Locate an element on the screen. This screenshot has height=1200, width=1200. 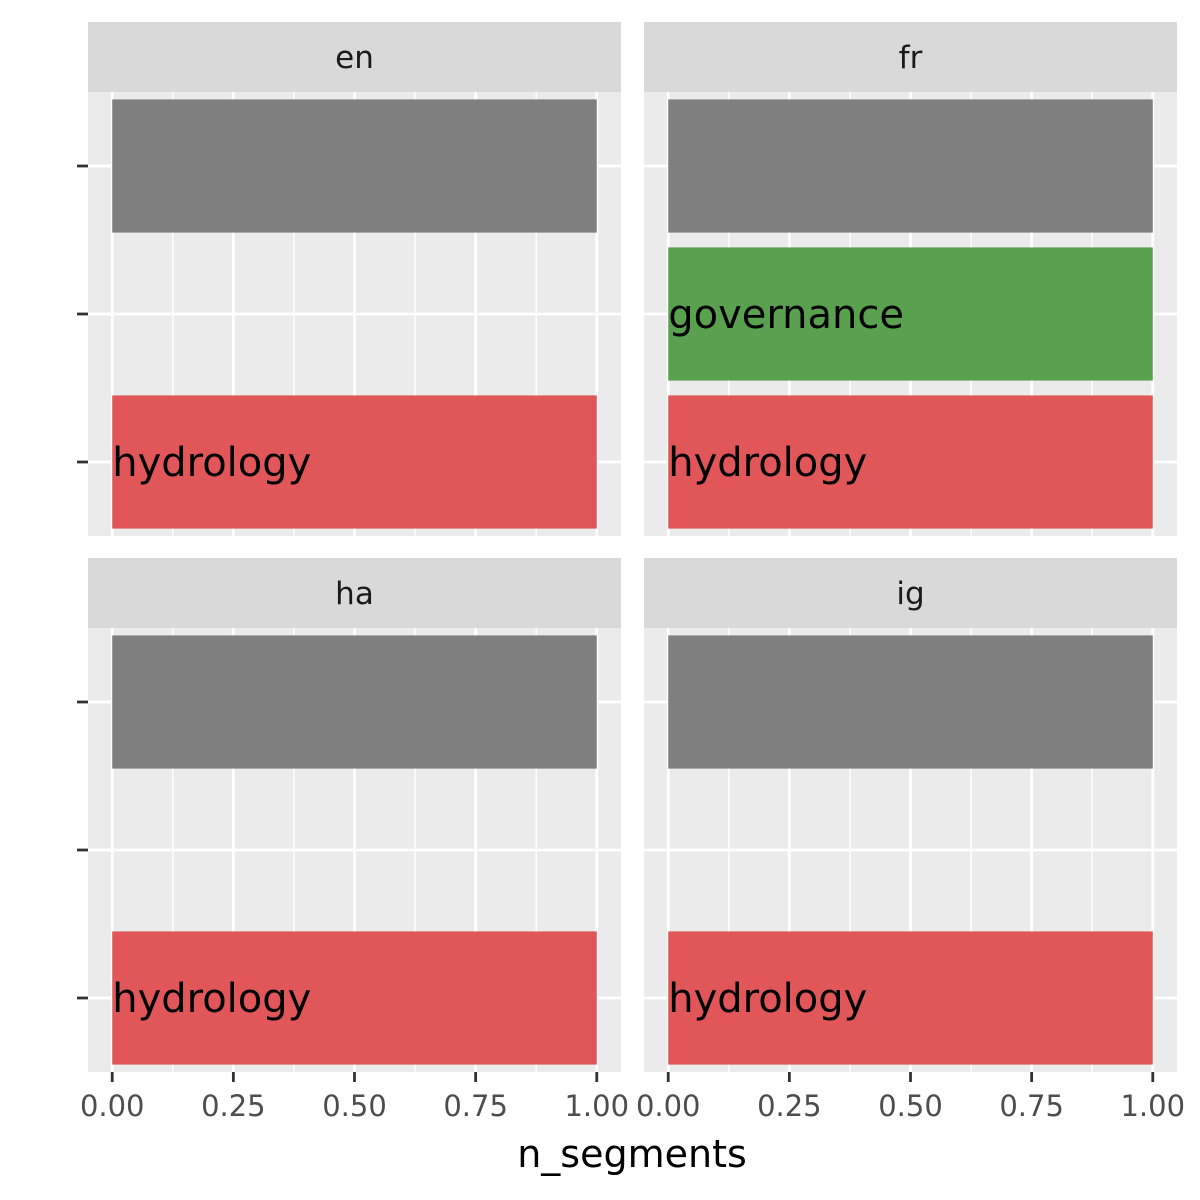
facet-label: ig is located at coordinates (910, 594).